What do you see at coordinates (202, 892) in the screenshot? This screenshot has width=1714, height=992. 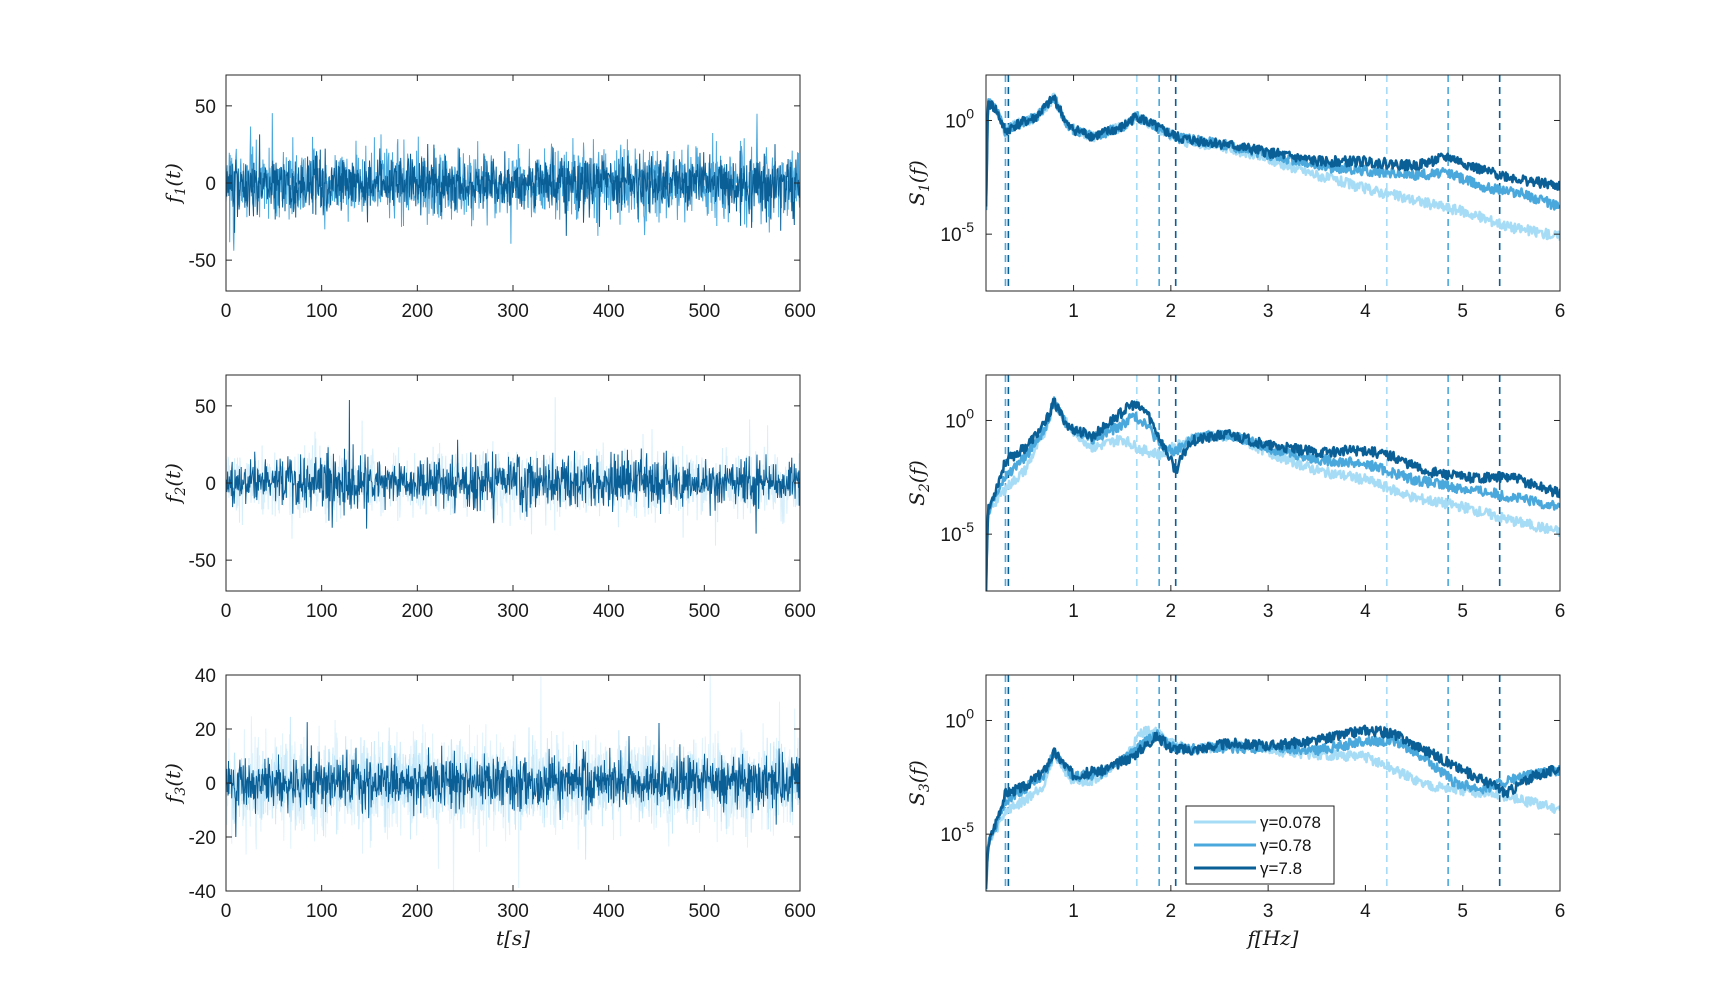 I see `y-tick-label: -40` at bounding box center [202, 892].